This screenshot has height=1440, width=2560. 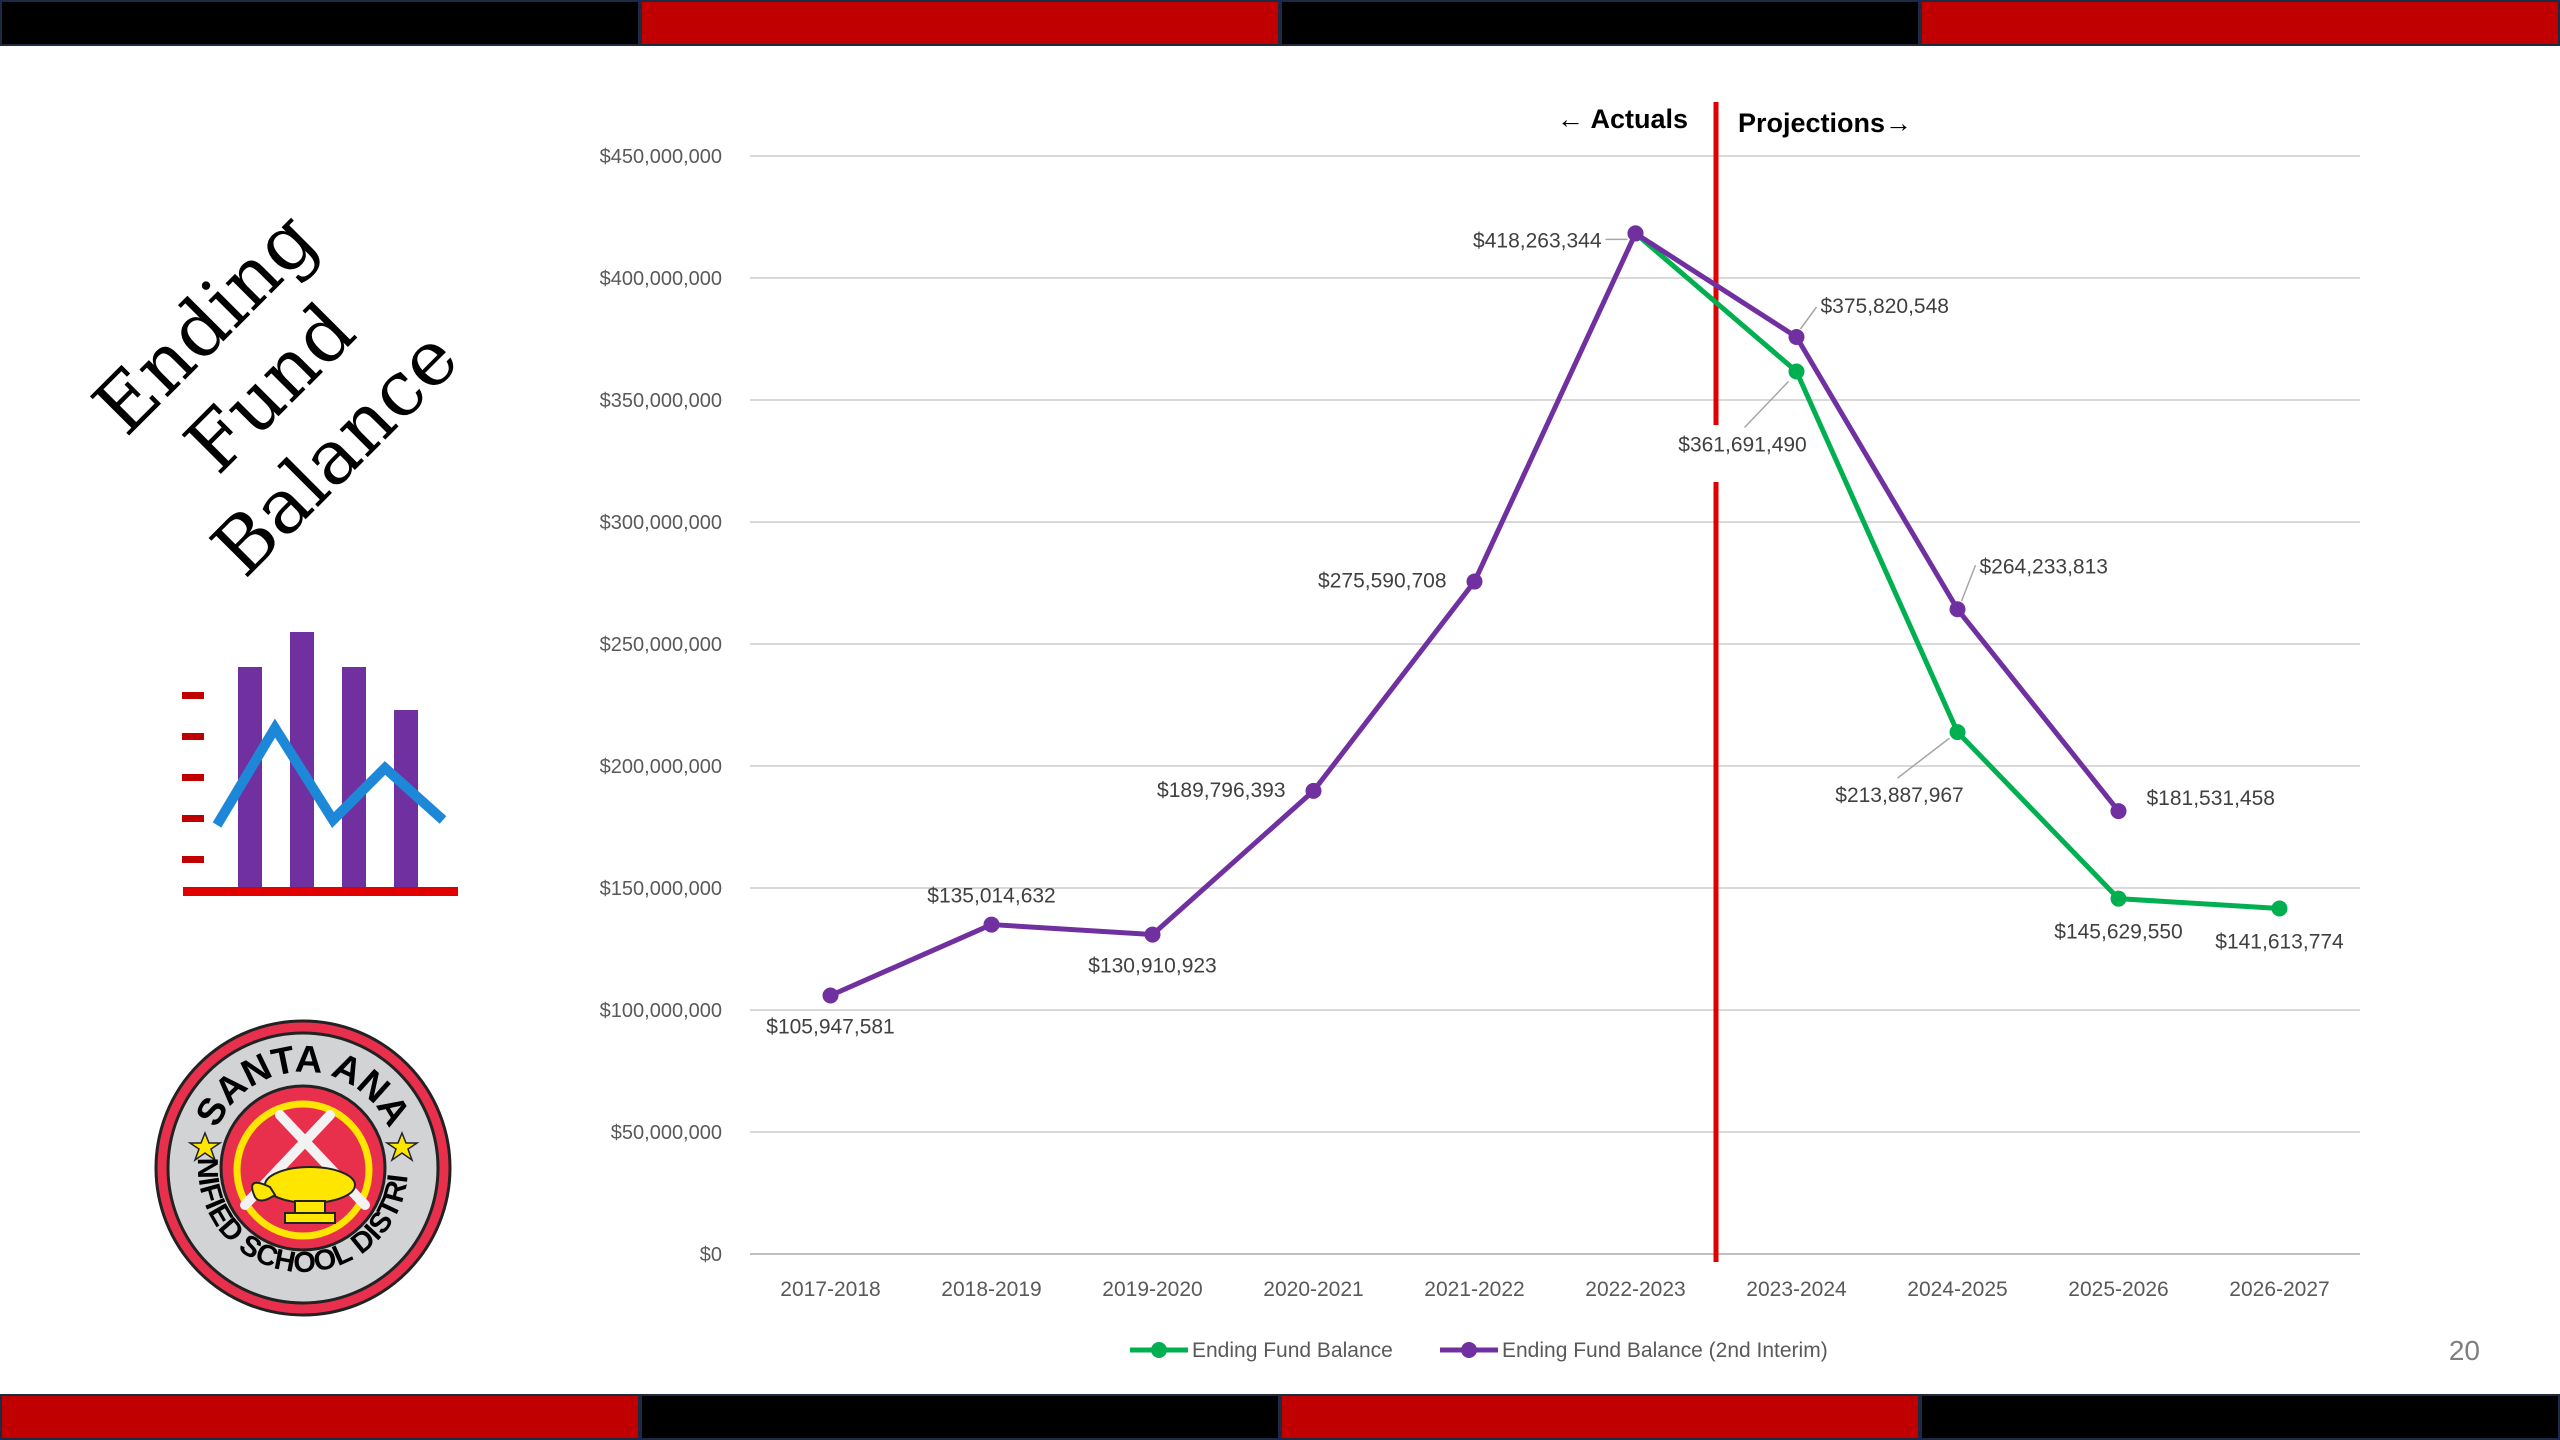 I want to click on y-tick-label: $100,000,000, so click(x=661, y=1011).